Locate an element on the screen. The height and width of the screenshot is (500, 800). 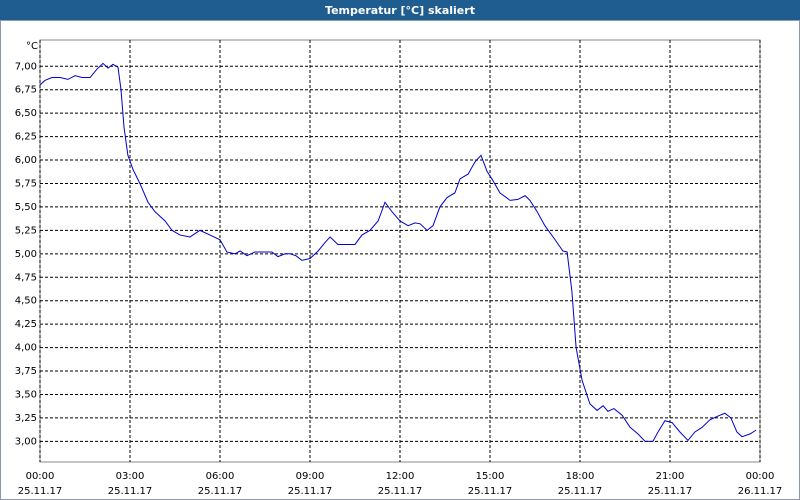
y-tick-label: 5,25 is located at coordinates (26, 230).